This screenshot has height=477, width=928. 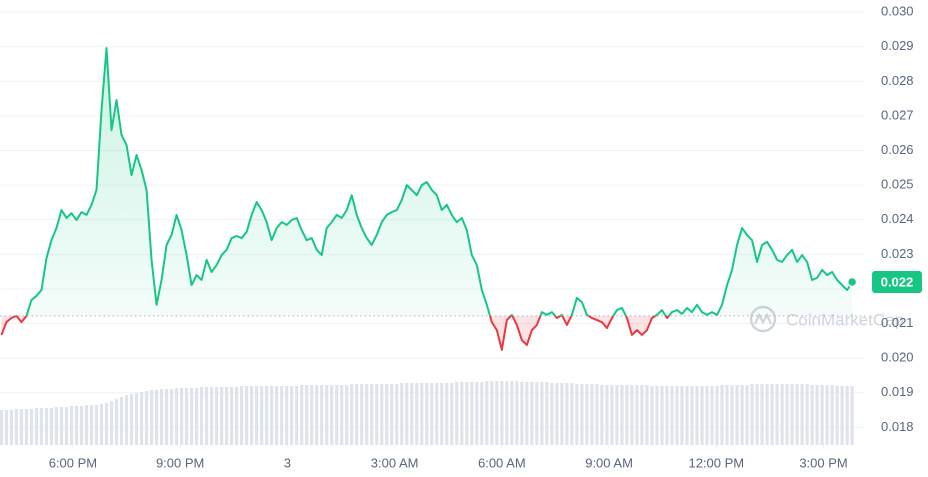 I want to click on x-tick-label: 3:00 PM, so click(x=823, y=462).